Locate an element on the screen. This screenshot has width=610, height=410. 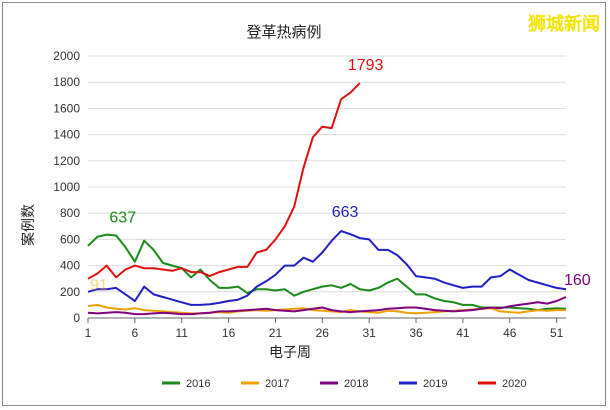
x-tick-label: 36 is located at coordinates (416, 333).